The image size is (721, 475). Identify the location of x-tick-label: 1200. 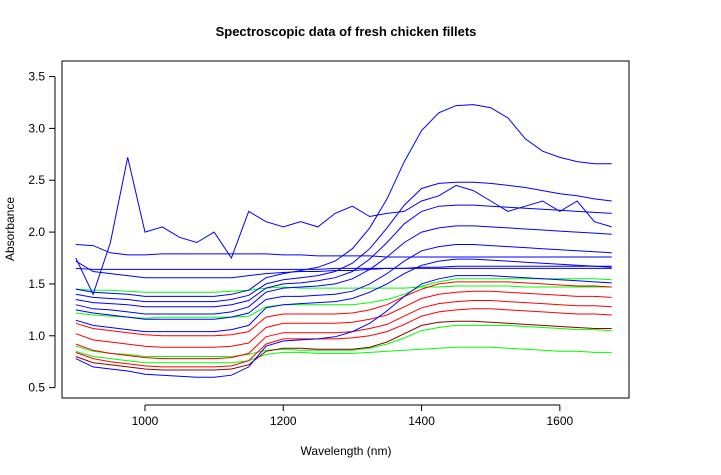
(283, 421).